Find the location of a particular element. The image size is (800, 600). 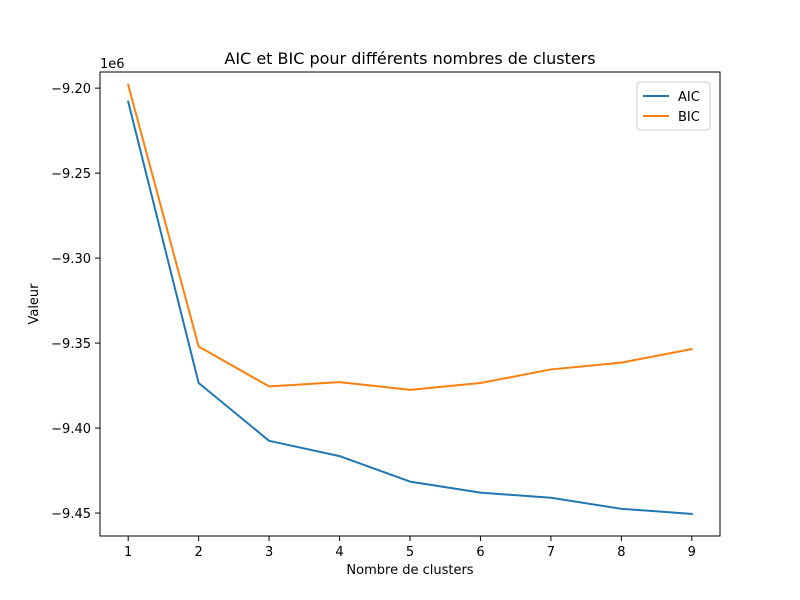

y-tick-label: −9.25 is located at coordinates (71, 174).